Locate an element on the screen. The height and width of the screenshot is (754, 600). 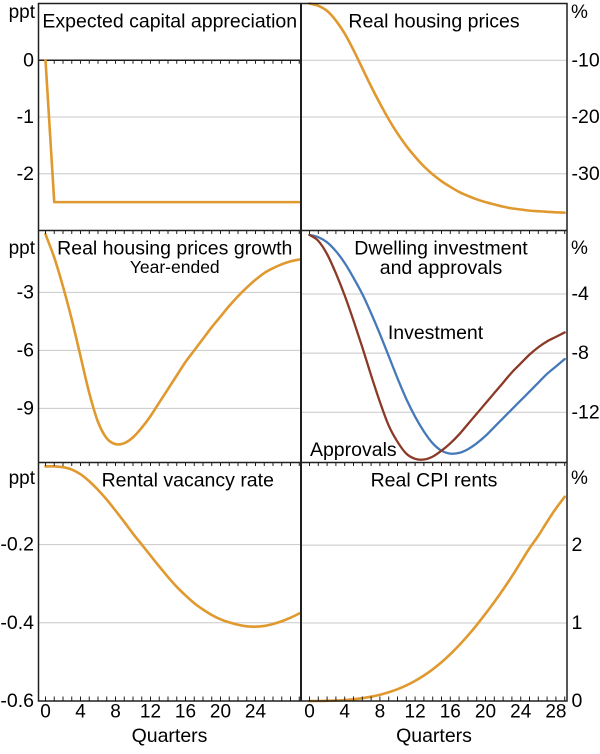
panel-1-title: Expected capital appreciation is located at coordinates (169, 22).